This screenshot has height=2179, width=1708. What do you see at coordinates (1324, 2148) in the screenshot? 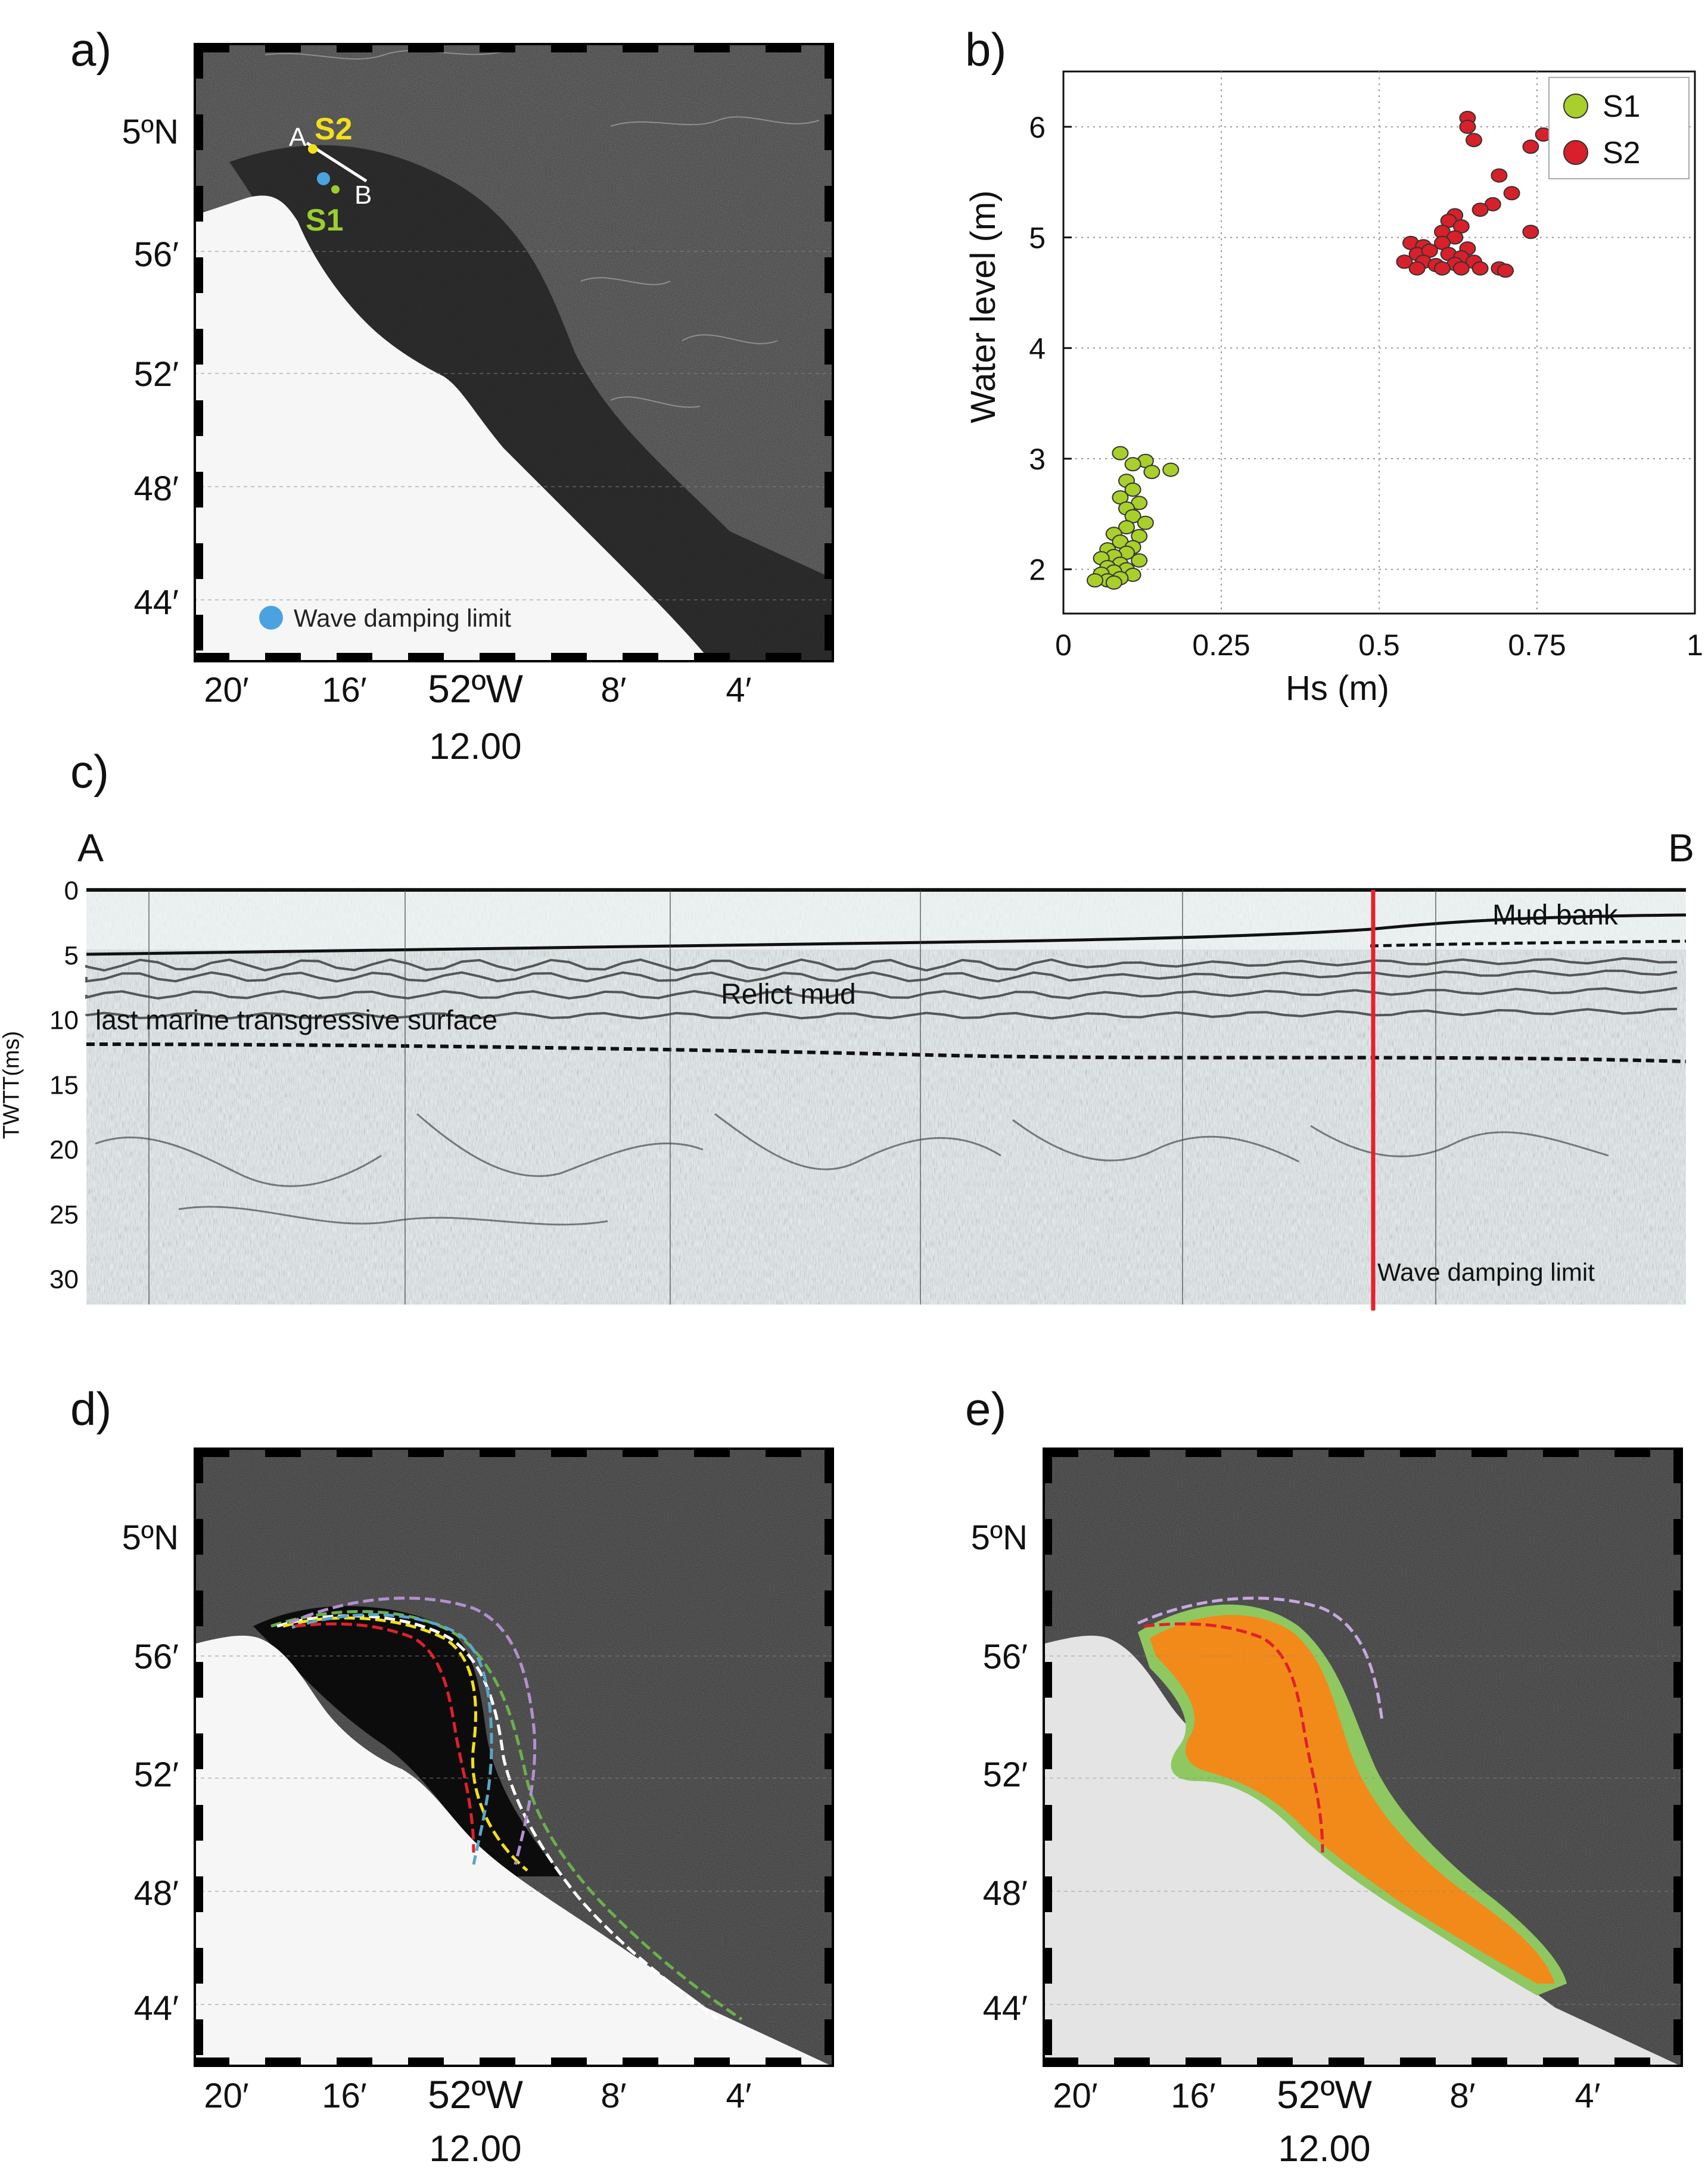
I see `lon-sub-e: 12.00` at bounding box center [1324, 2148].